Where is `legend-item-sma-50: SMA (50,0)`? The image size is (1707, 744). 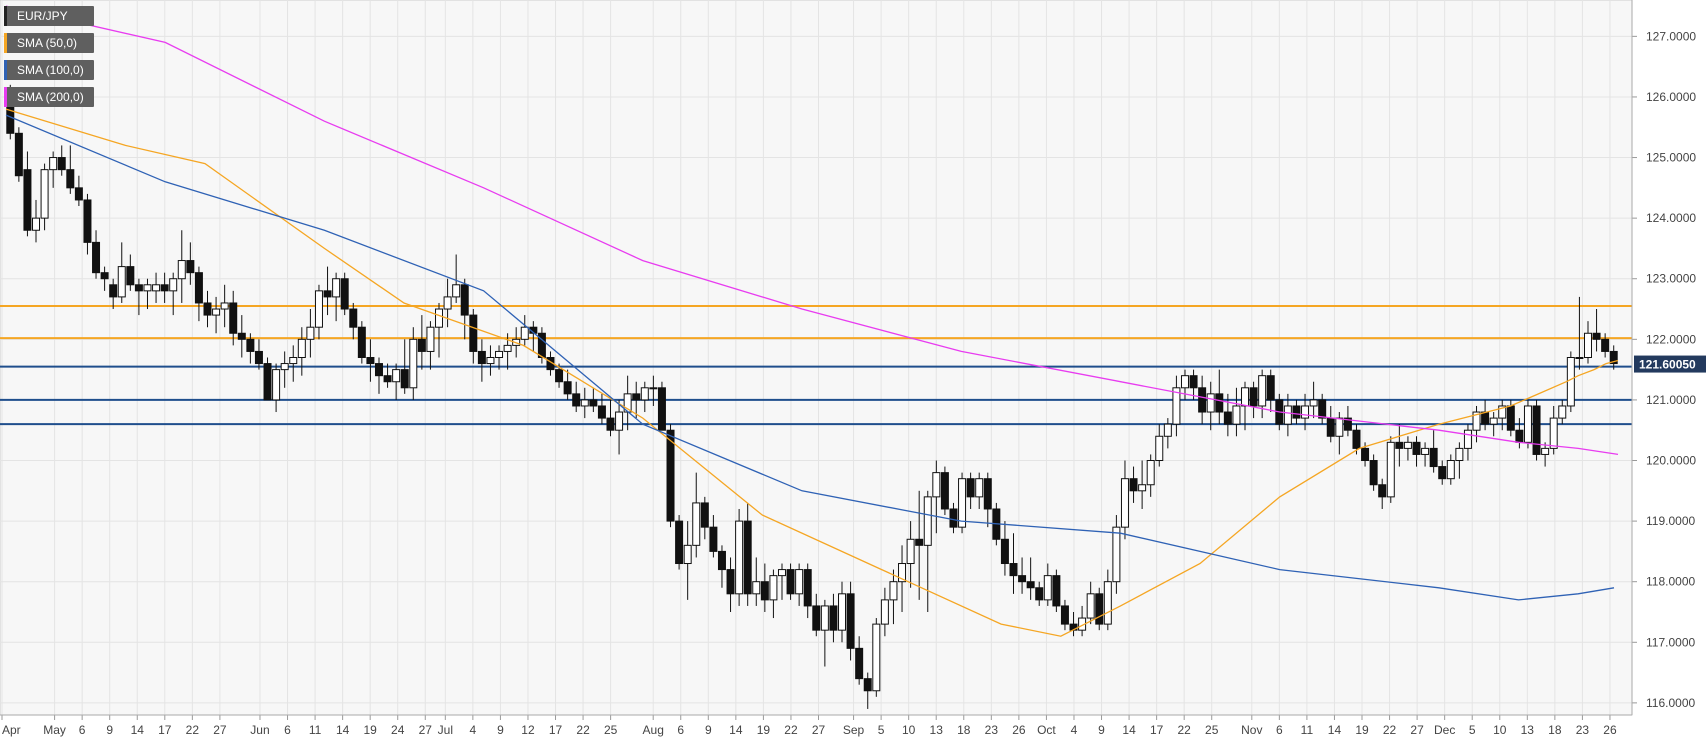 legend-item-sma-50: SMA (50,0) is located at coordinates (49, 43).